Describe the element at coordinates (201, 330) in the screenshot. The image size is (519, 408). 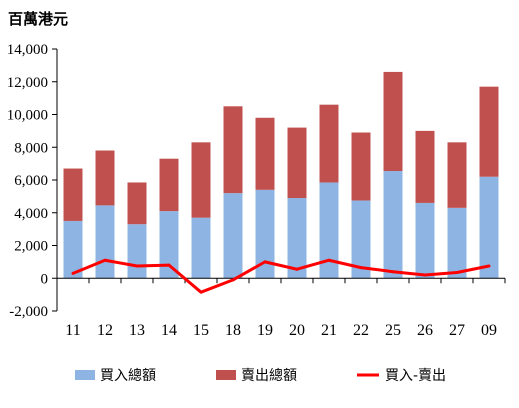
I see `x-tick-label: 15` at that location.